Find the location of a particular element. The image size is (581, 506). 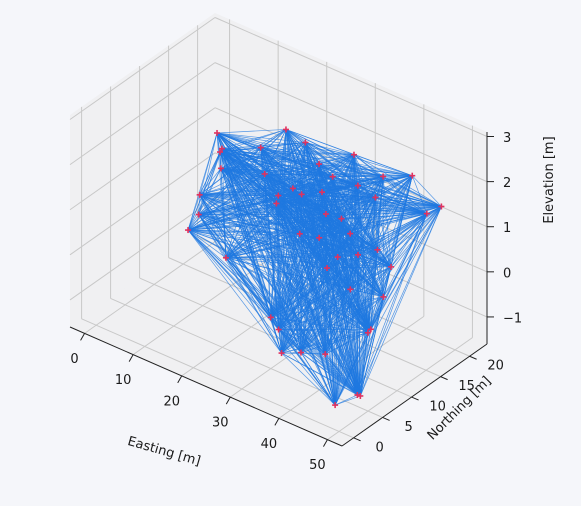

z-axis-label: Elevation [m] is located at coordinates (549, 179).